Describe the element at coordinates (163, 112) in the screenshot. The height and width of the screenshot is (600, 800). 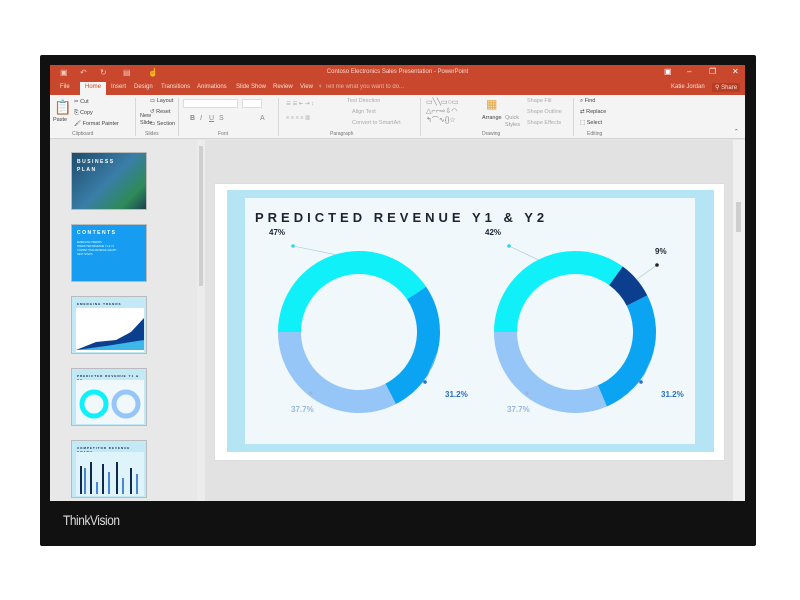
I see `reset-label: Reset` at that location.